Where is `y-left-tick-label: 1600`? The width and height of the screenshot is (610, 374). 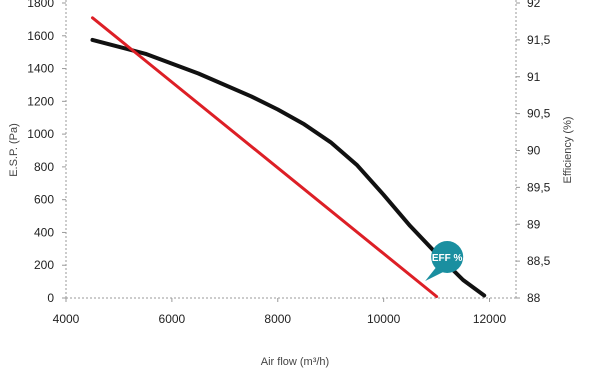
y-left-tick-label: 1600 is located at coordinates (40, 36).